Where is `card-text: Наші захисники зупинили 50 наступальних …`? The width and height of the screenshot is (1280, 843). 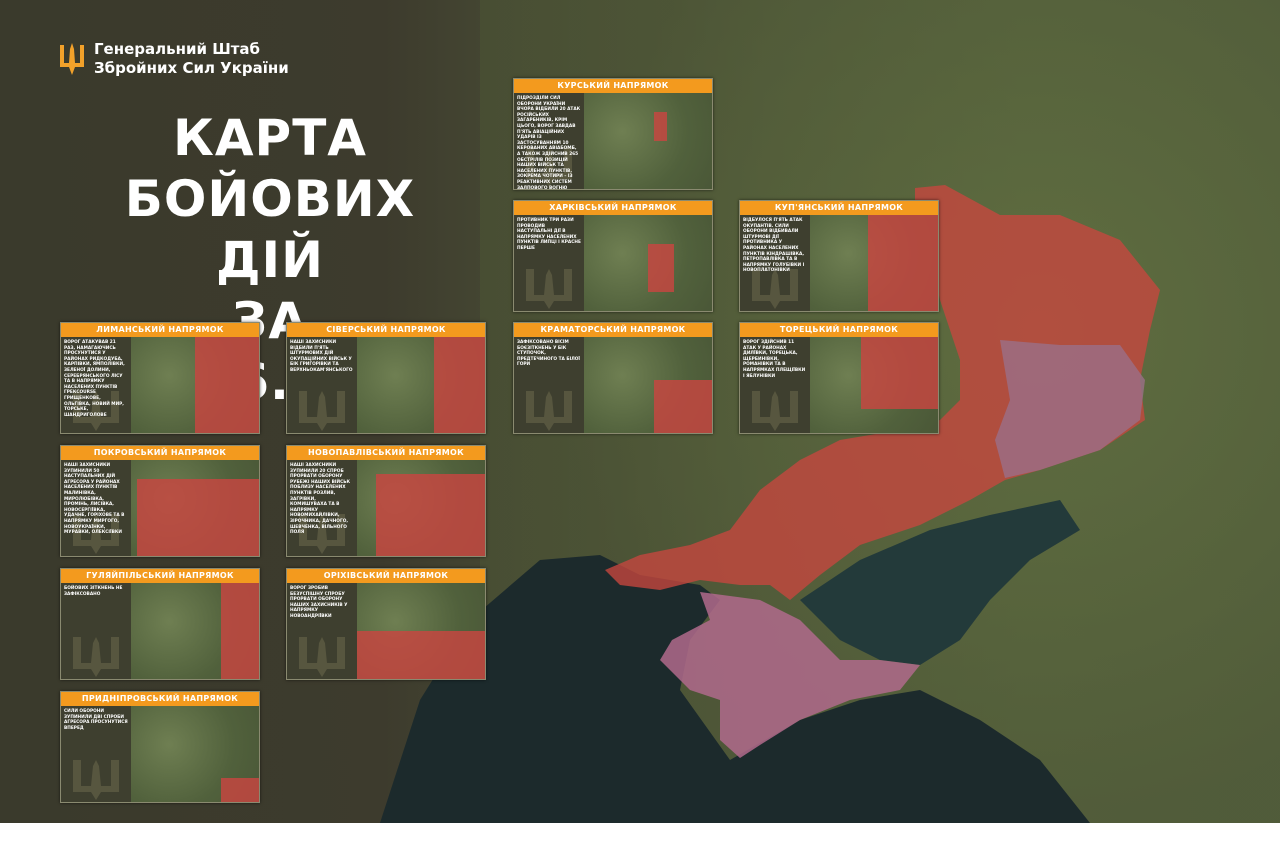
card-text: Наші захисники зупинили 50 наступальних … is located at coordinates (96, 508).